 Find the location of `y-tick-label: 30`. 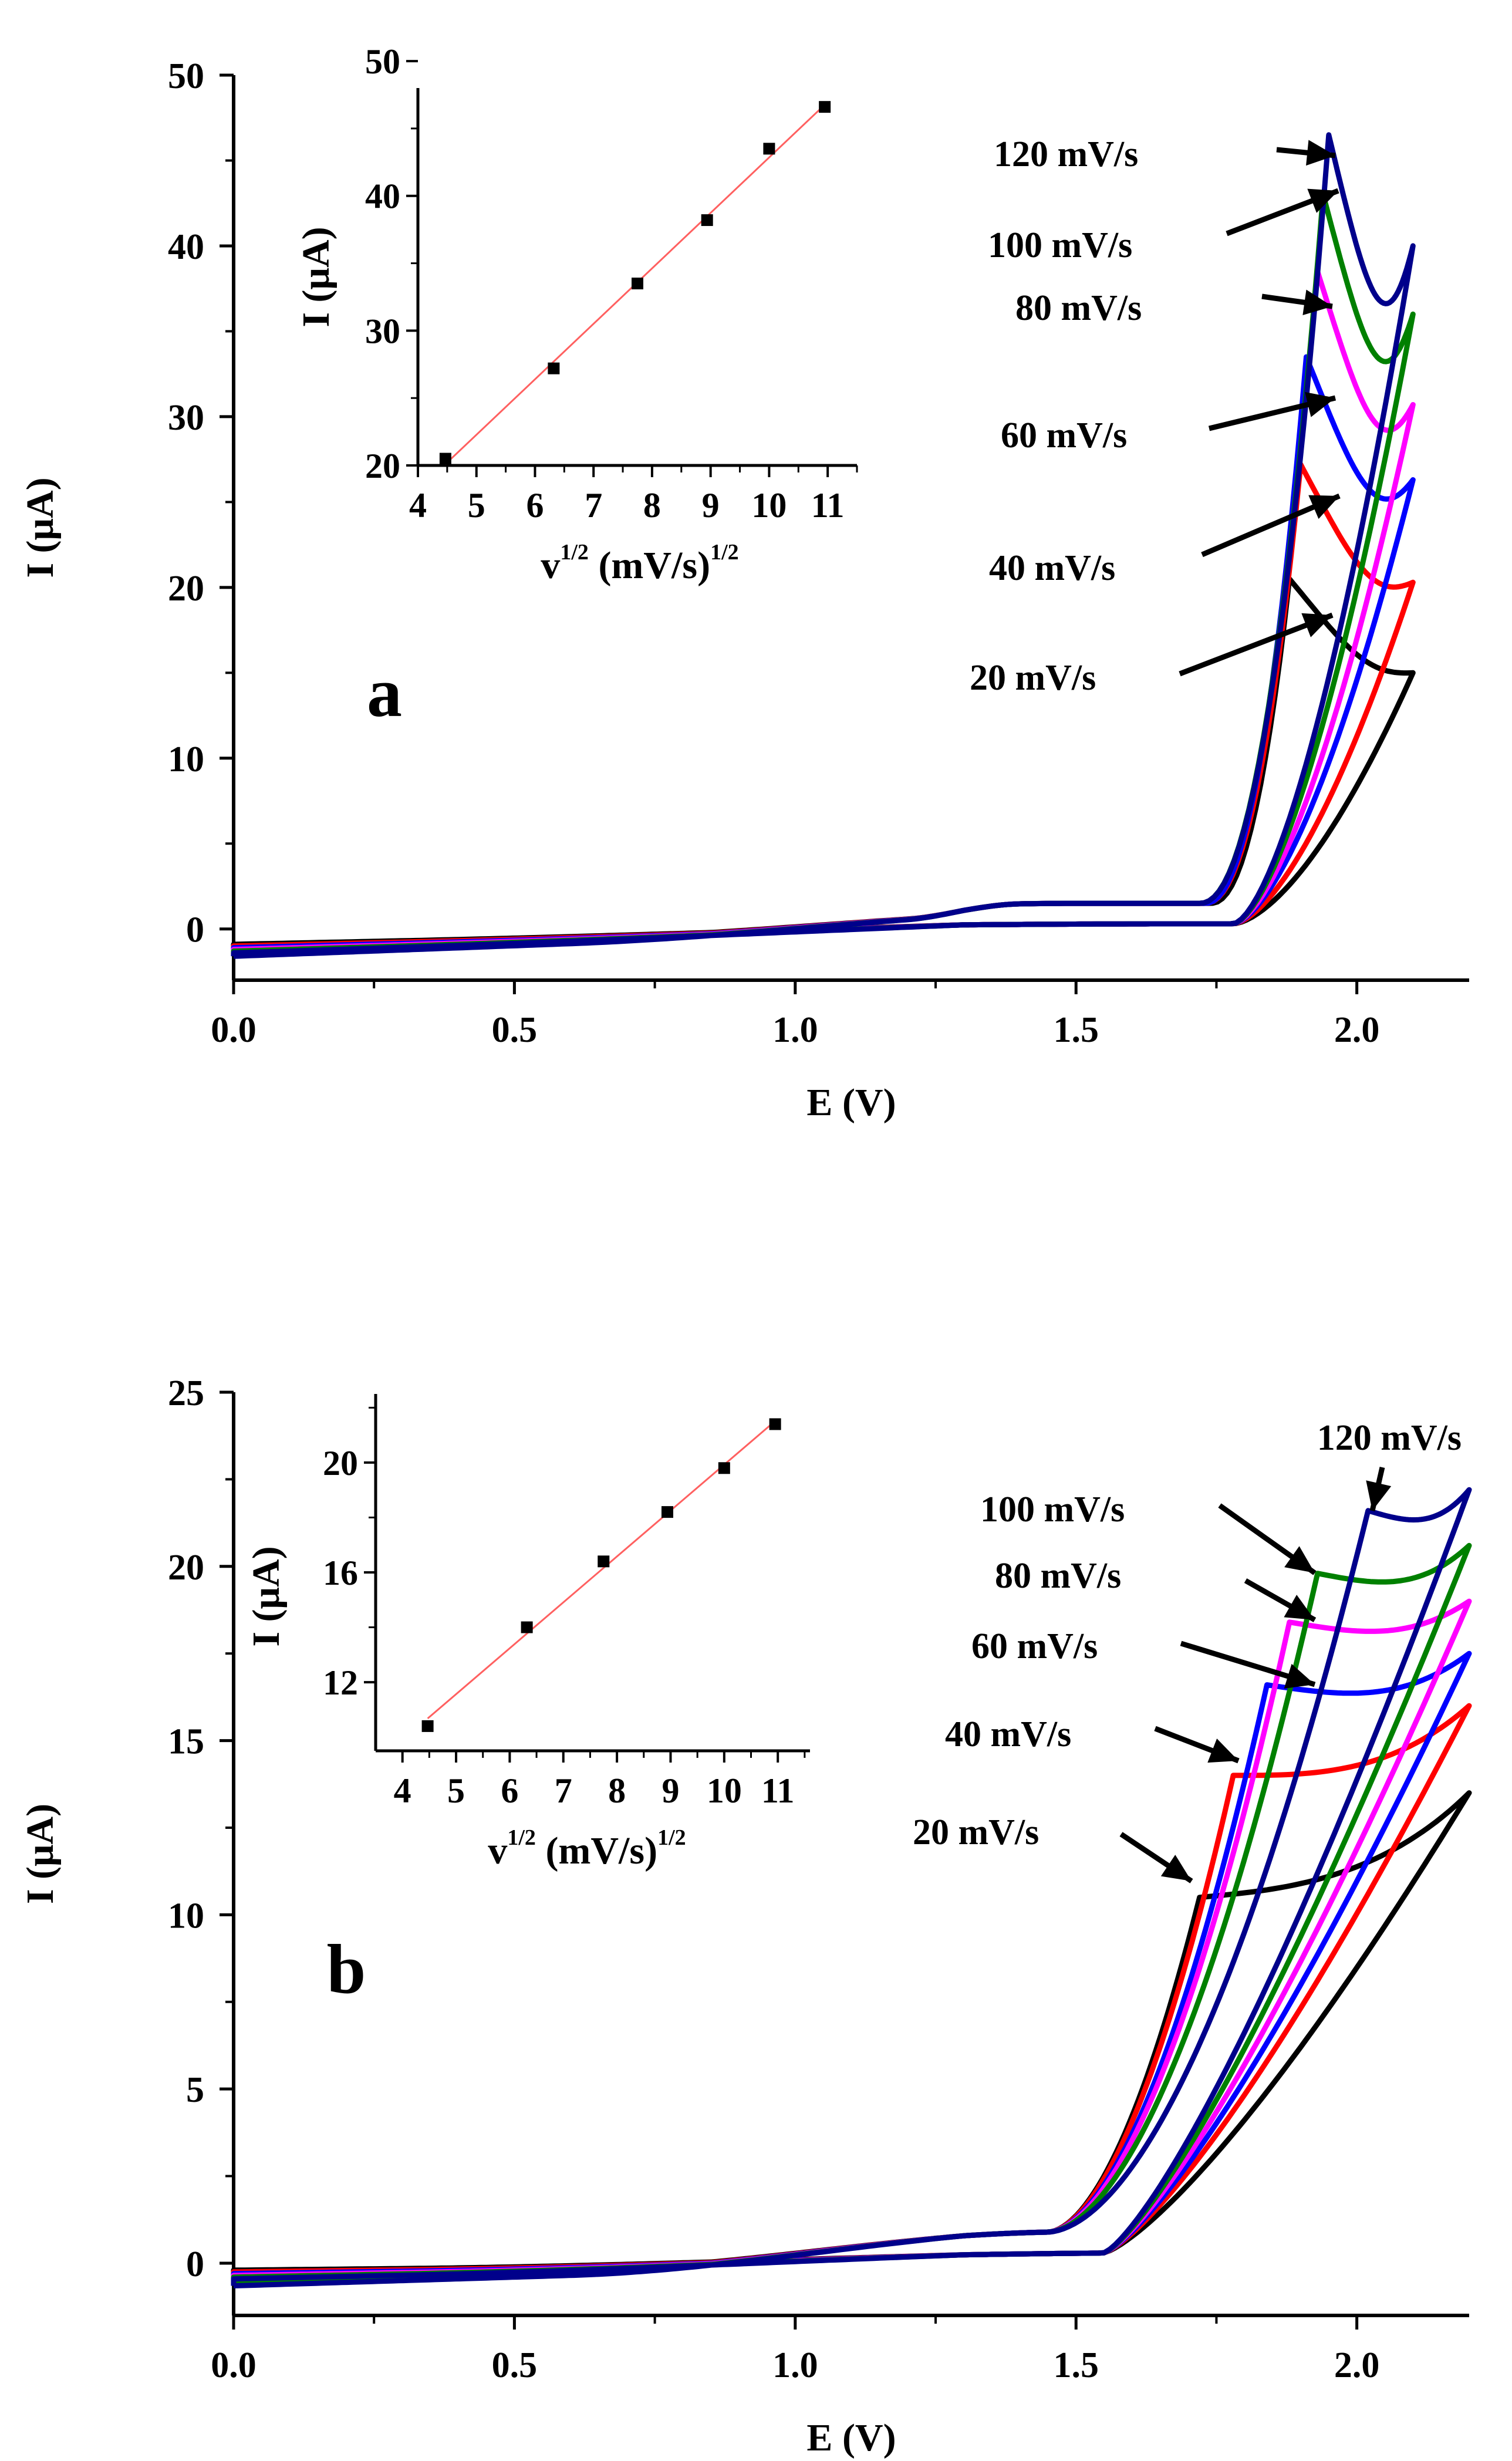

y-tick-label: 30 is located at coordinates (186, 418).